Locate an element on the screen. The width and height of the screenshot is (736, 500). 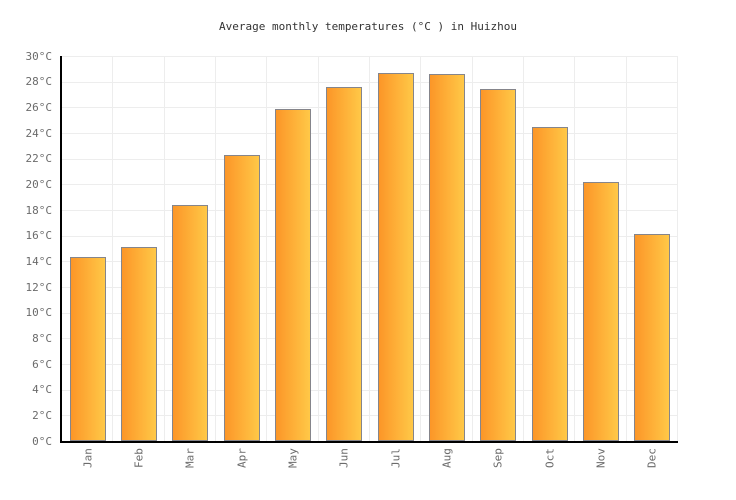
y-axis-label-16: 16°C is located at coordinates (39, 236).